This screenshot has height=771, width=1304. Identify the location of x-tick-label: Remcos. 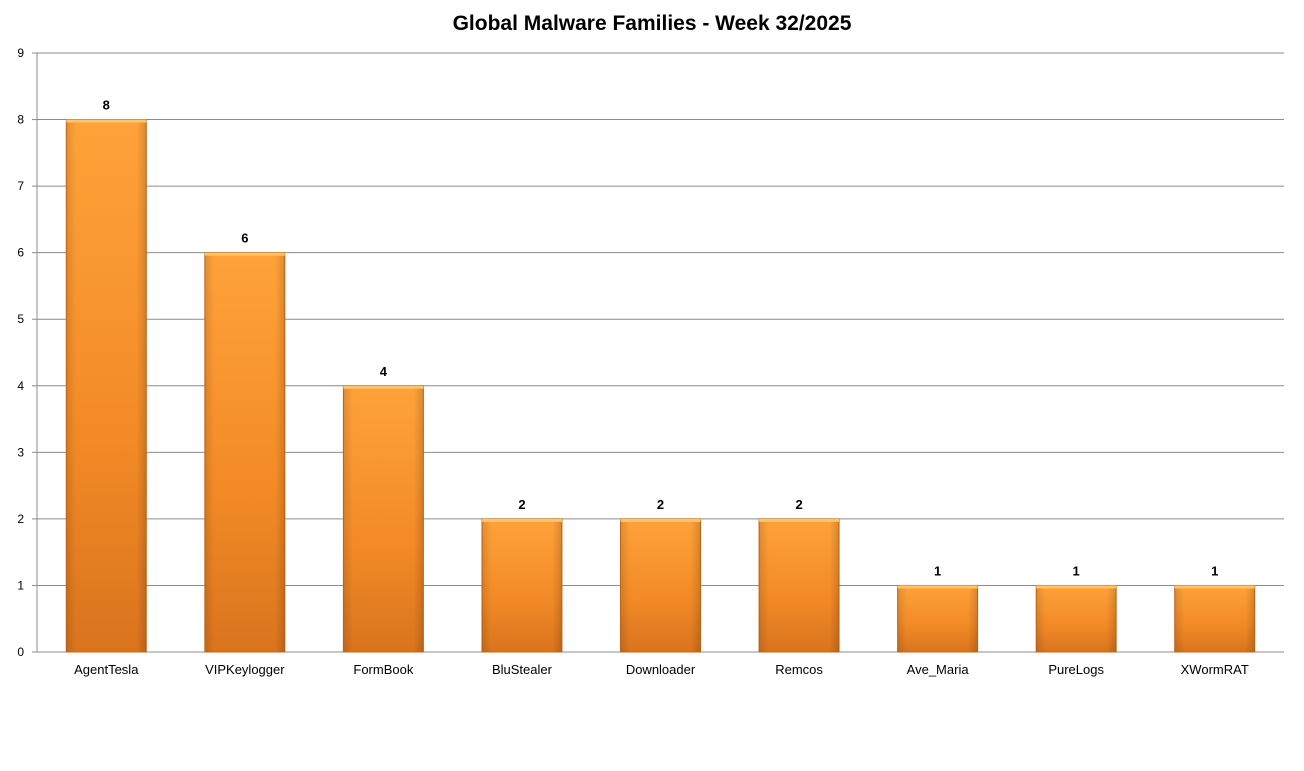
(799, 669).